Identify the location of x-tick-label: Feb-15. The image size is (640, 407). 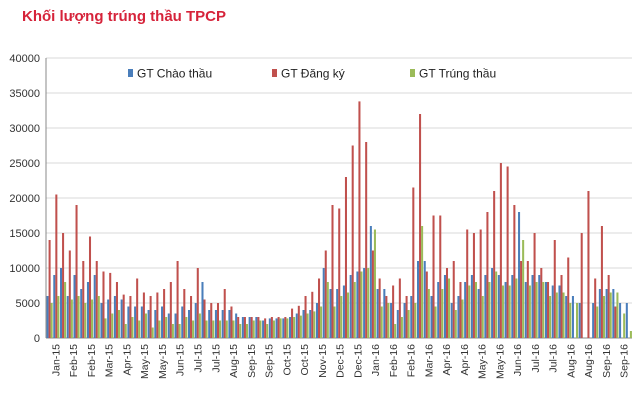
(92, 360).